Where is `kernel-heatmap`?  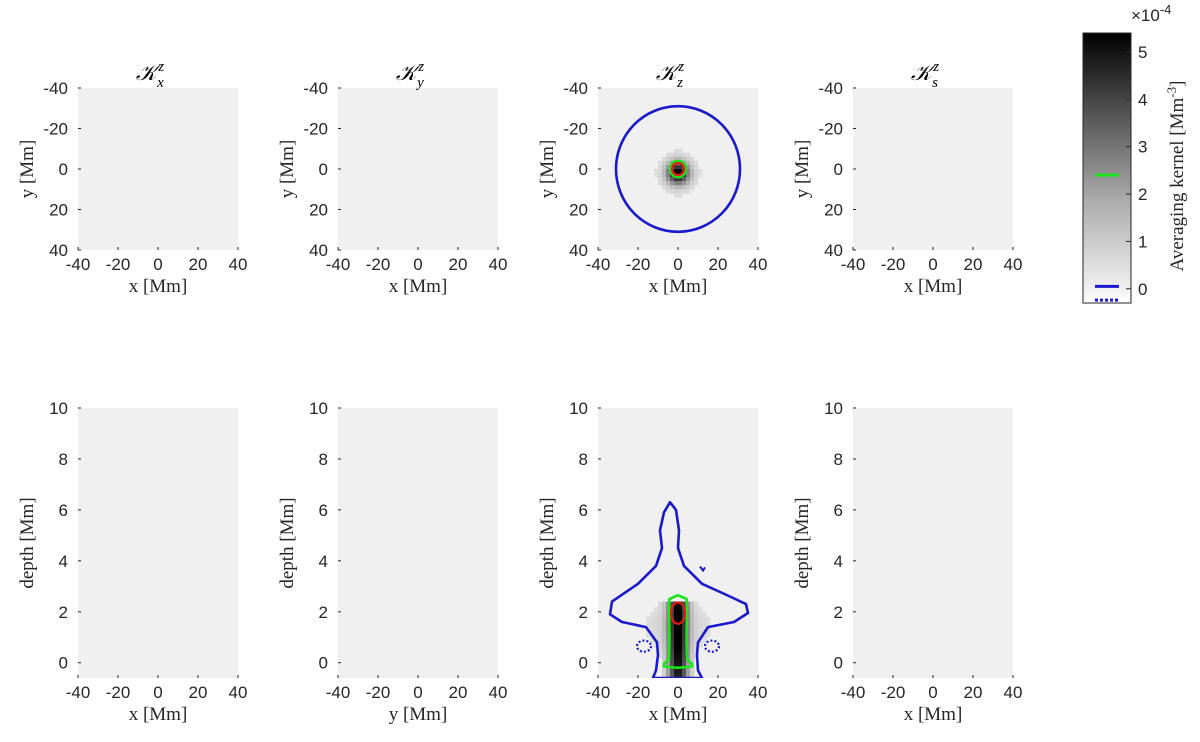 kernel-heatmap is located at coordinates (679, 589).